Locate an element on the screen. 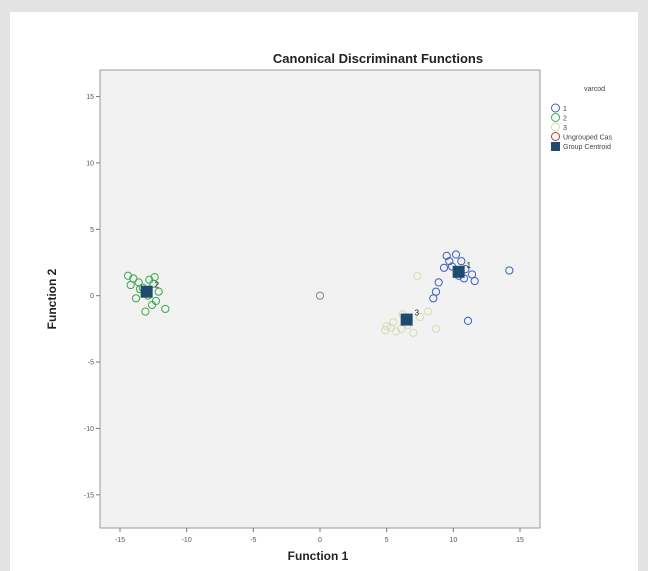 Image resolution: width=648 pixels, height=571 pixels. x-tick-label: -15 is located at coordinates (120, 540).